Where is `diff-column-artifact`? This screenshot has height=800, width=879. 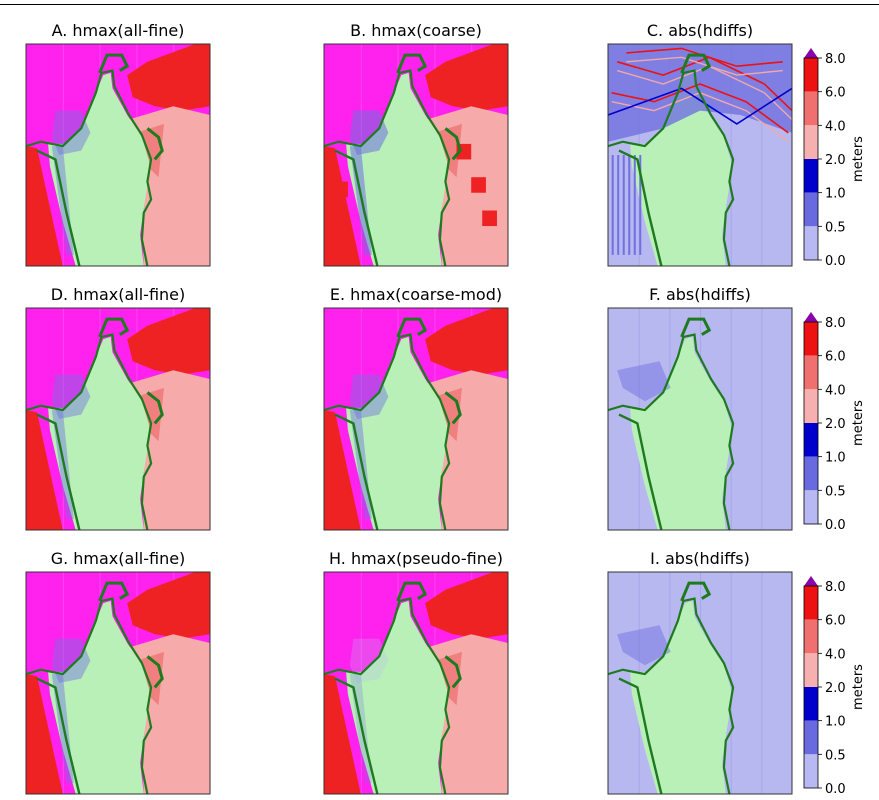
diff-column-artifact is located at coordinates (634, 205).